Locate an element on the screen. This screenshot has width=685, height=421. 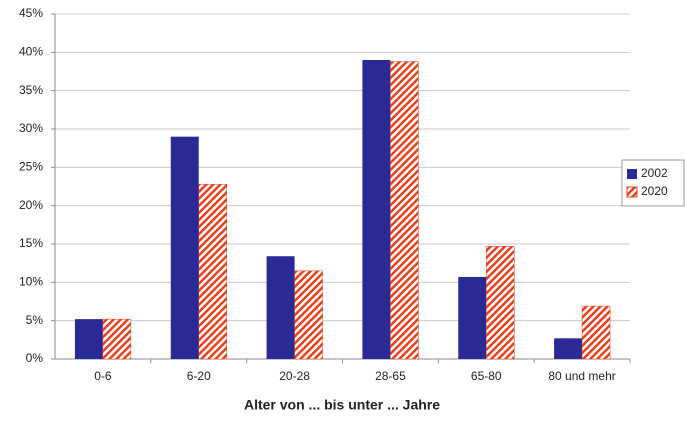
y-tick-label: 5% is located at coordinates (35, 320).